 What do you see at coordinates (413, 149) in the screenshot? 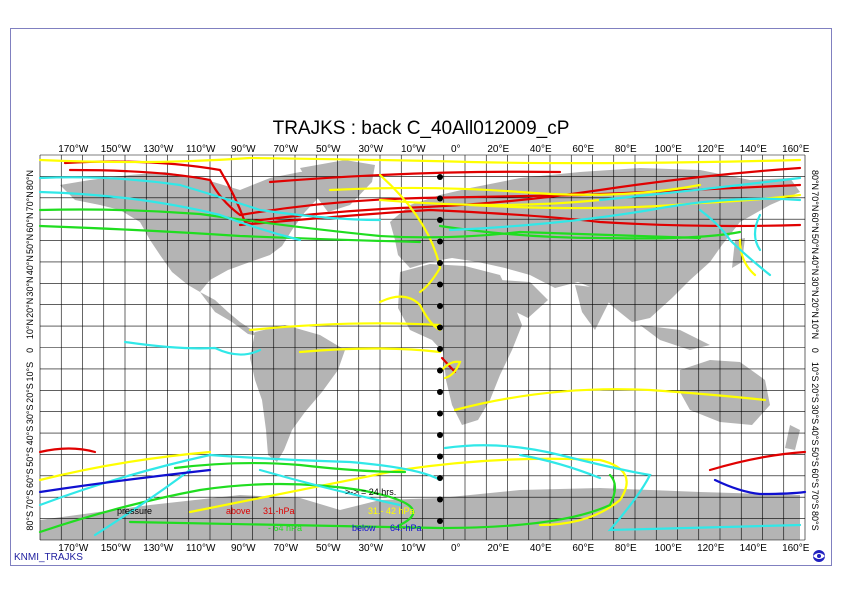
I see `top-lon-label: 10°W` at bounding box center [413, 149].